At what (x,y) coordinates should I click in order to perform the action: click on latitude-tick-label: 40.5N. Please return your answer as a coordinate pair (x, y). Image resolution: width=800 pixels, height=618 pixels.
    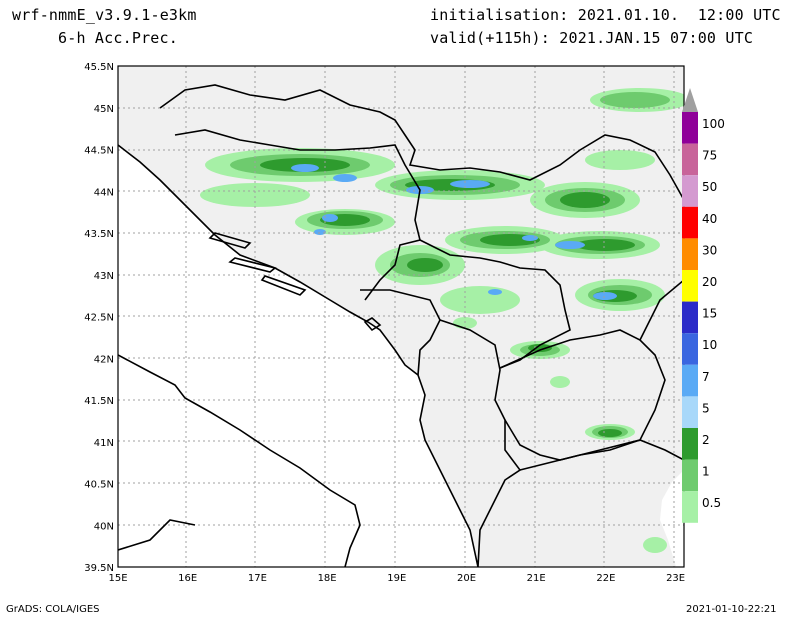
    Looking at the image, I should click on (99, 485).